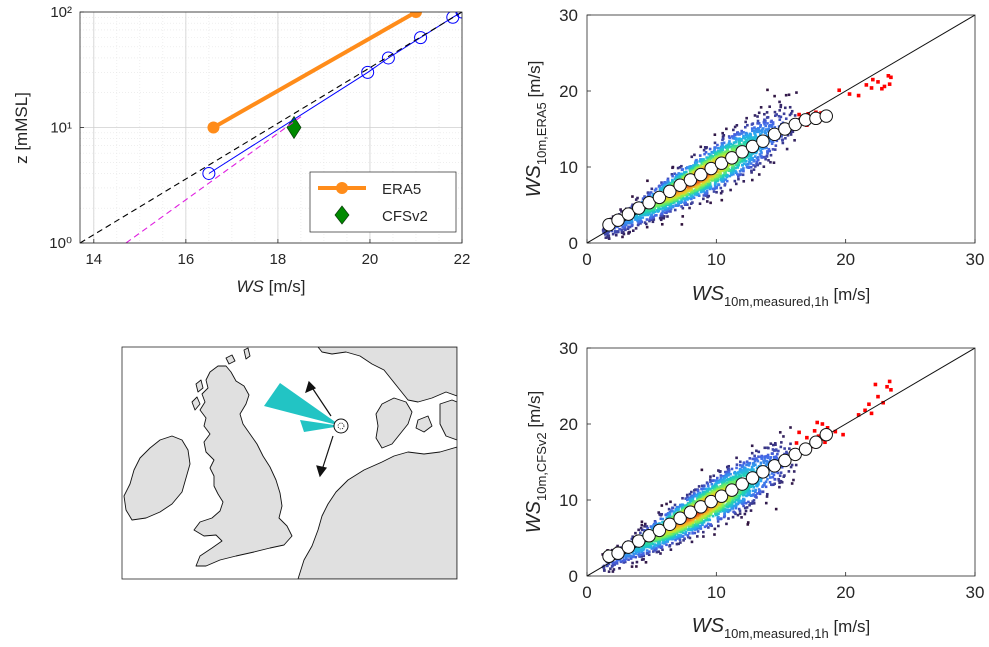  What do you see at coordinates (568, 167) in the screenshot?
I see `y-tick-label: 10` at bounding box center [568, 167].